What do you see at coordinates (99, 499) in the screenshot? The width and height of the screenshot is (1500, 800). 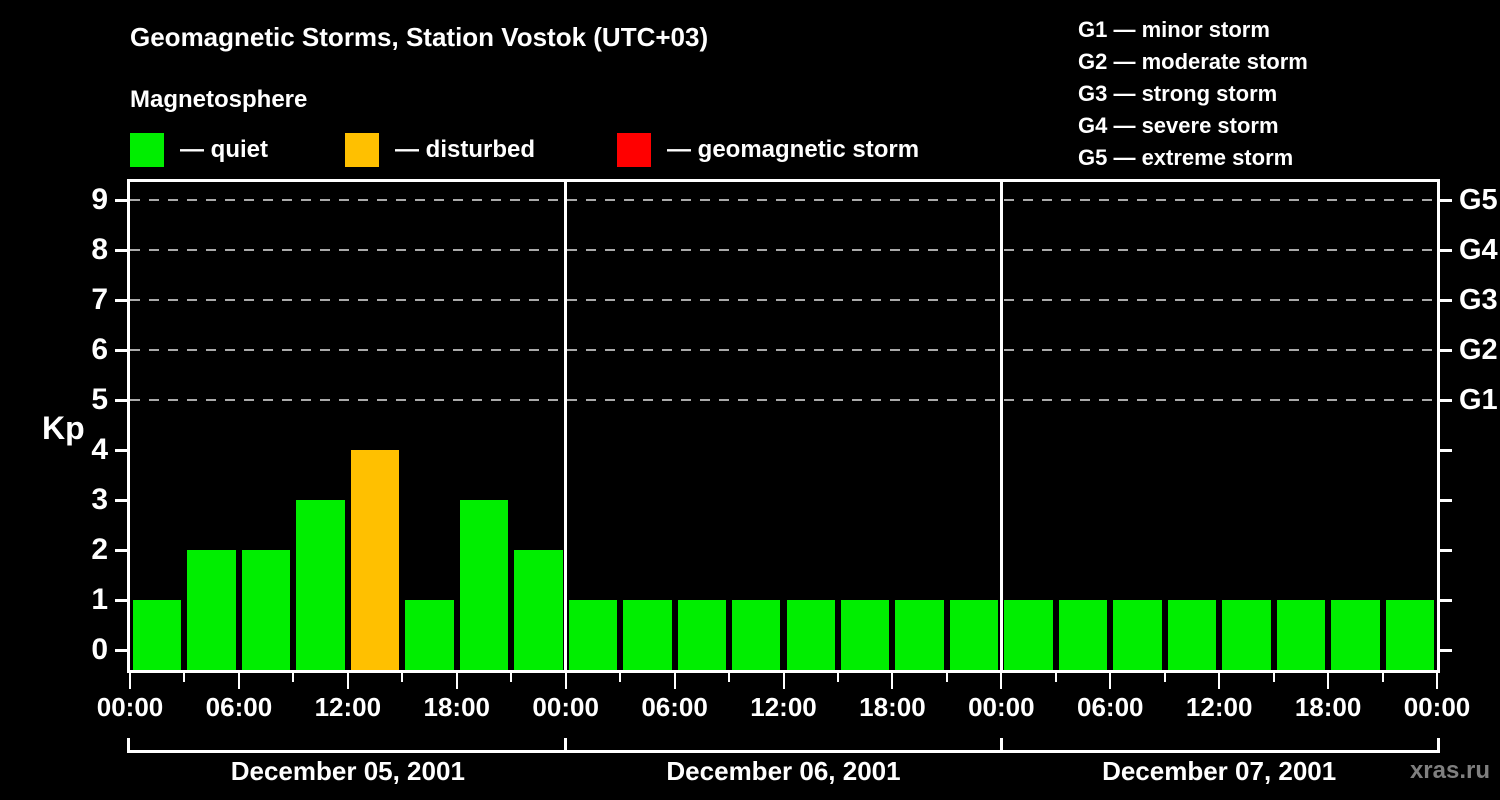 I see `y-tick-label: 3` at bounding box center [99, 499].